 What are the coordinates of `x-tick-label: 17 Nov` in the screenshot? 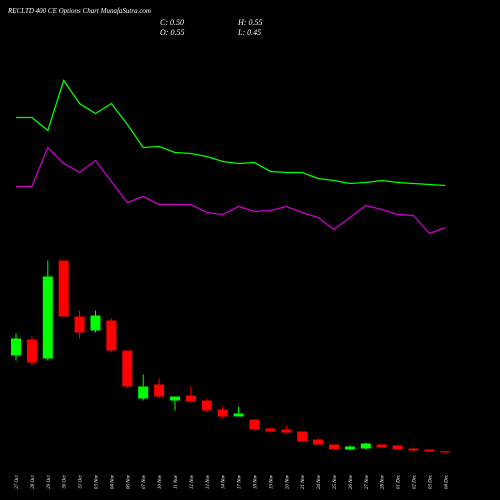 It's located at (240, 481).